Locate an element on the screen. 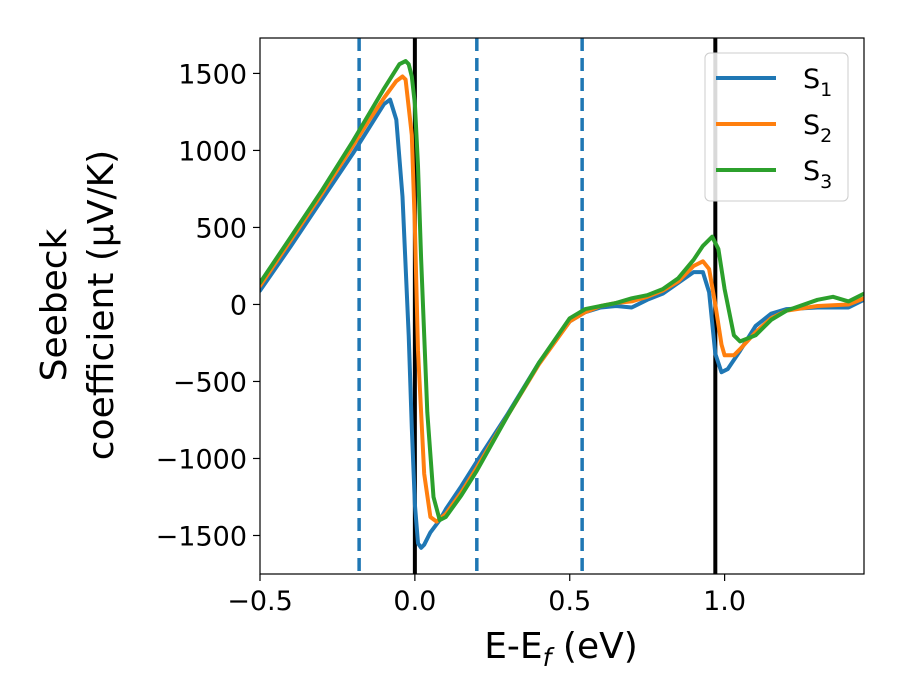  y-tick-label: −1000 is located at coordinates (201, 459).